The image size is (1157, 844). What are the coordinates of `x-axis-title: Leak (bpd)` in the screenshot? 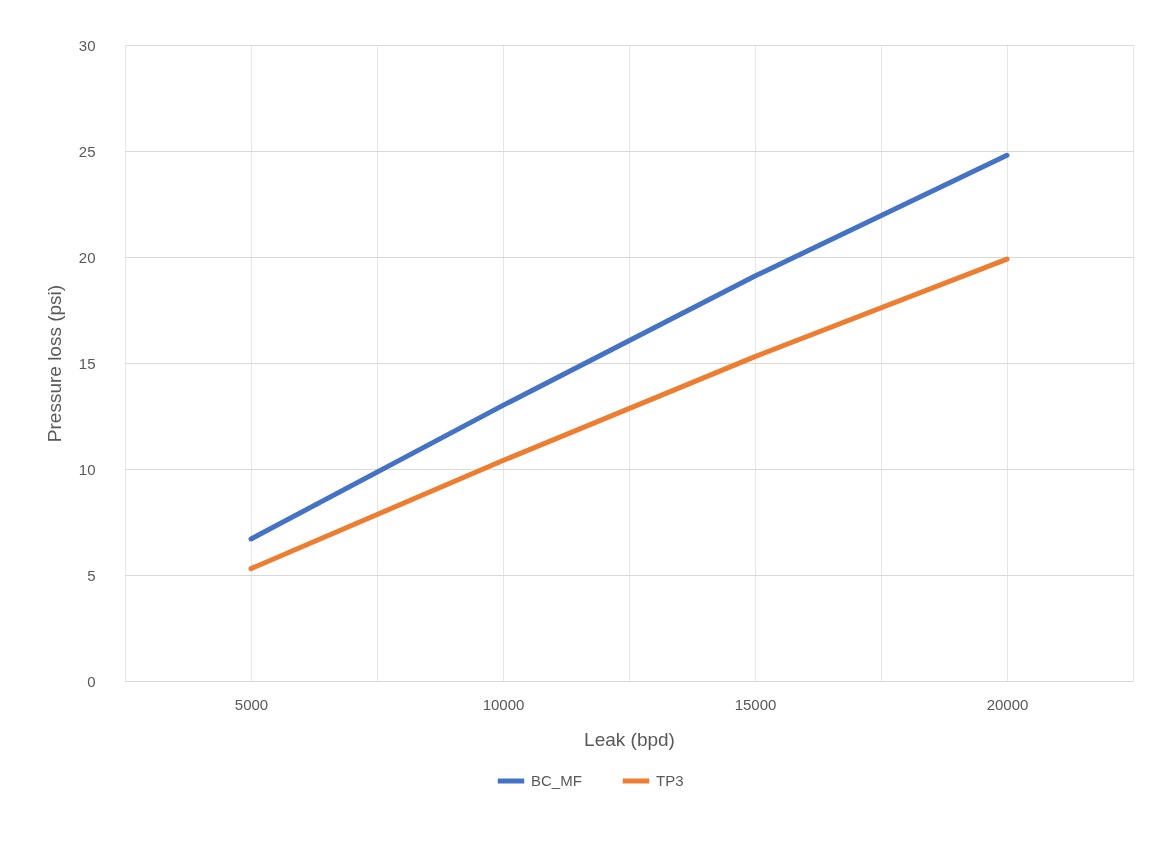 It's located at (629, 739).